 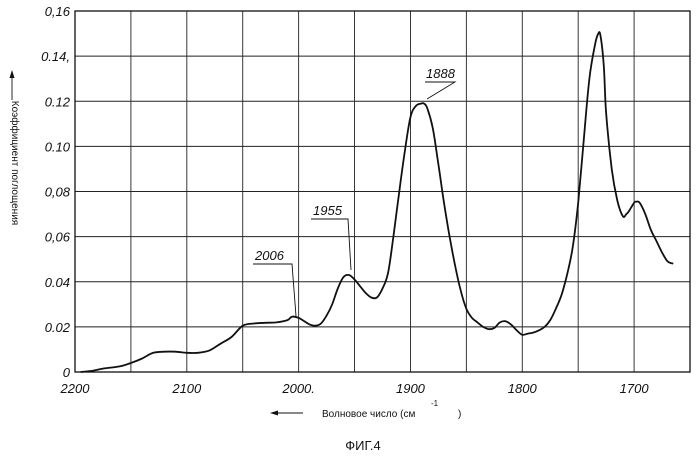 What do you see at coordinates (355, 388) in the screenshot?
I see `x-tick-labels: 2200 2100 2000. 1900 1800 1700` at bounding box center [355, 388].